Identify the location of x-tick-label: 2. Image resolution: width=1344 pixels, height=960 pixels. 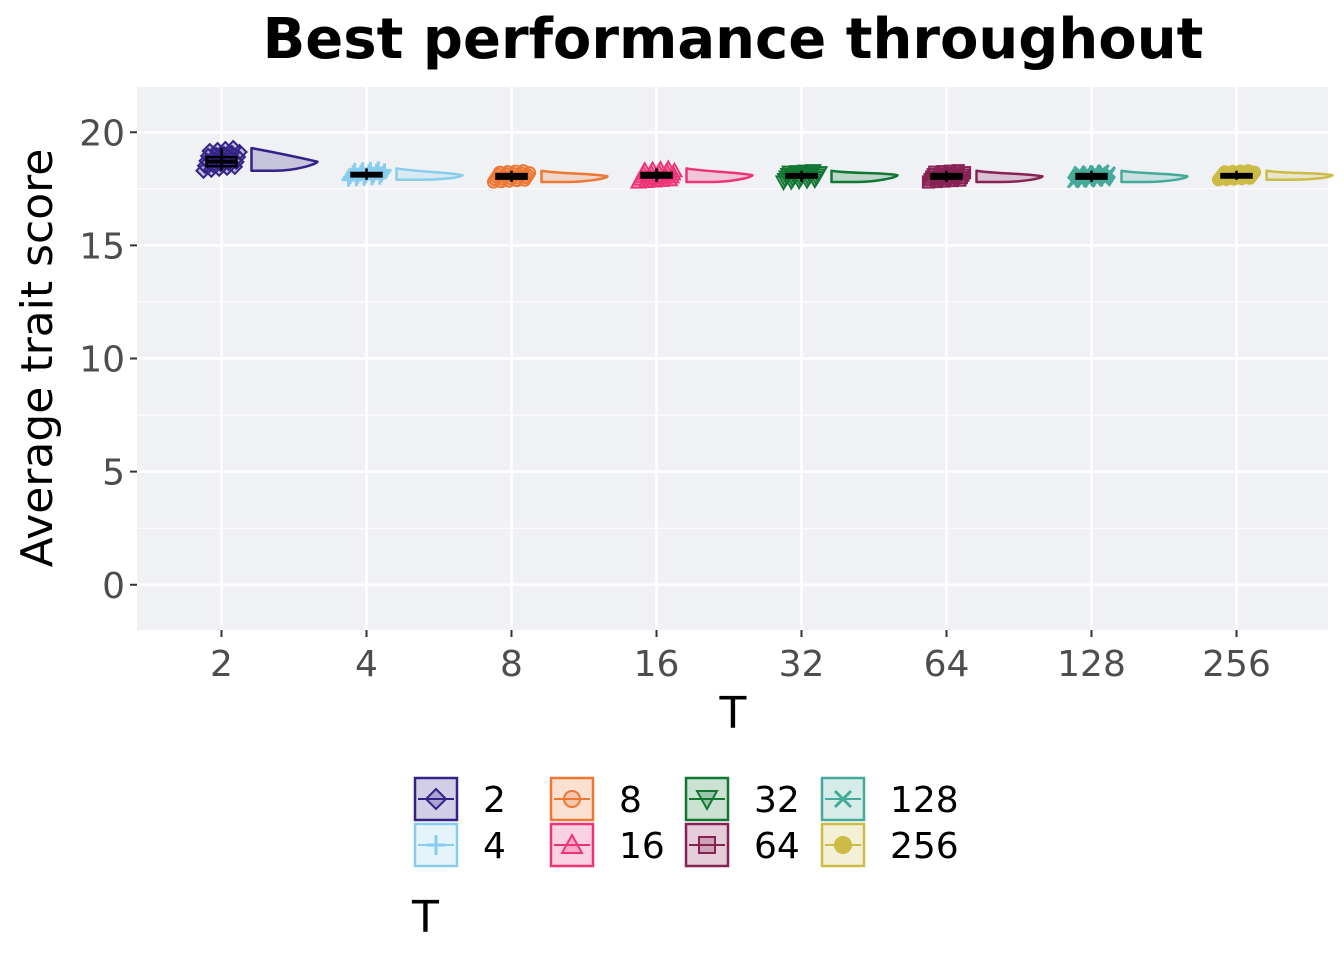
(221, 664).